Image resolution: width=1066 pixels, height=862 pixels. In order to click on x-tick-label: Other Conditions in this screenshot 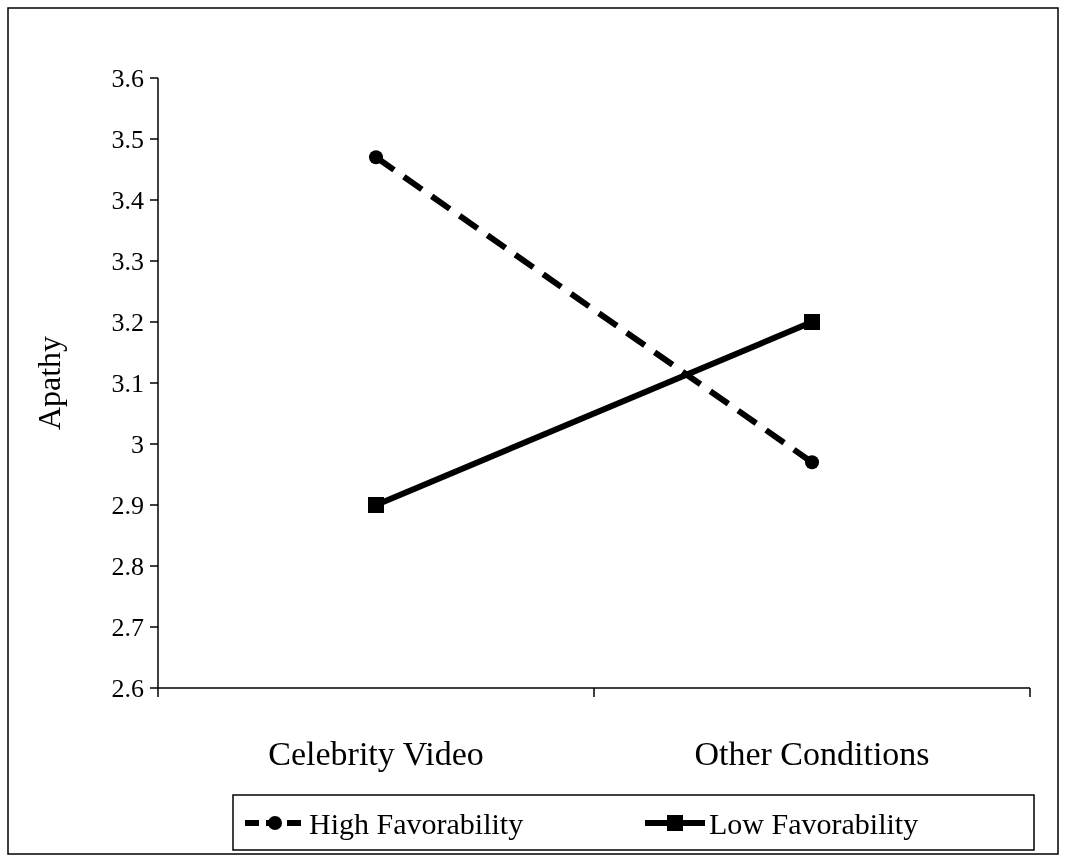, I will do `click(812, 753)`.